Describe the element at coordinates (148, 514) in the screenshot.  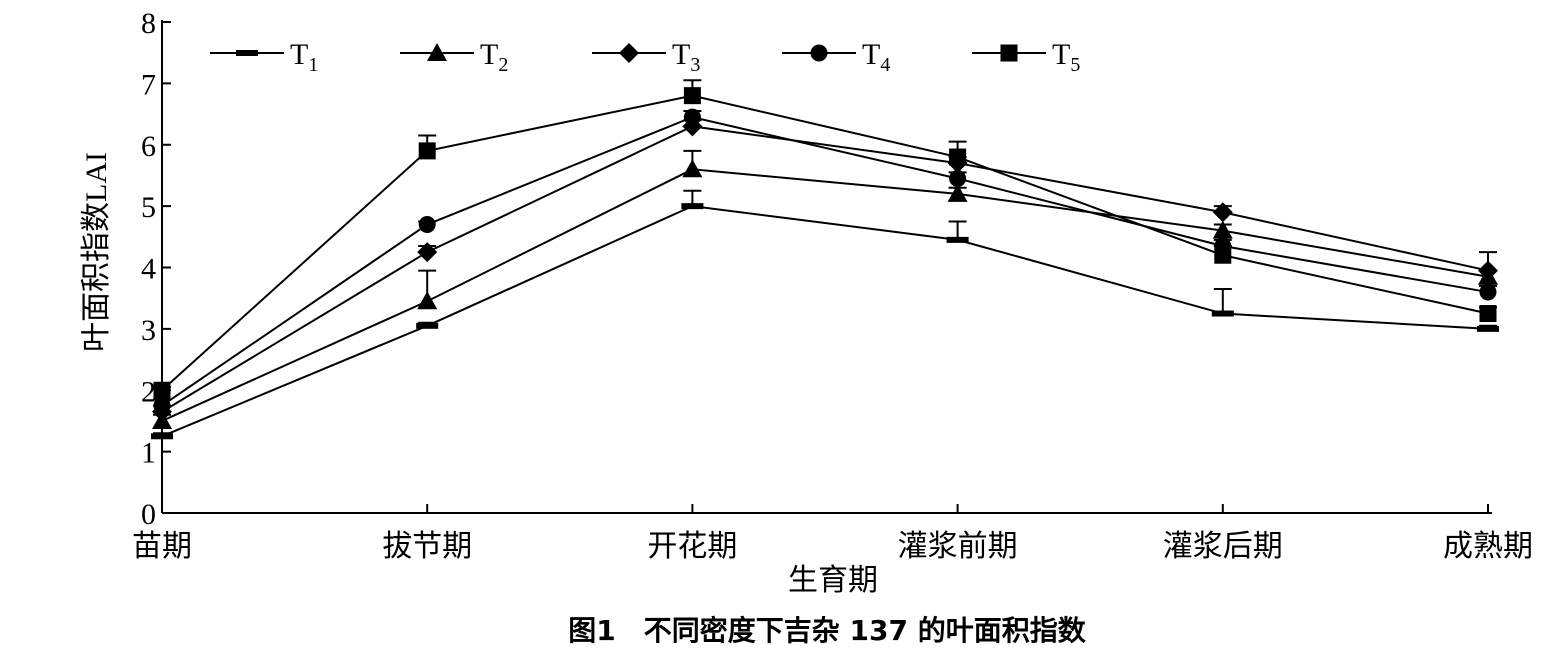
I see `y-tick-label: 0` at that location.